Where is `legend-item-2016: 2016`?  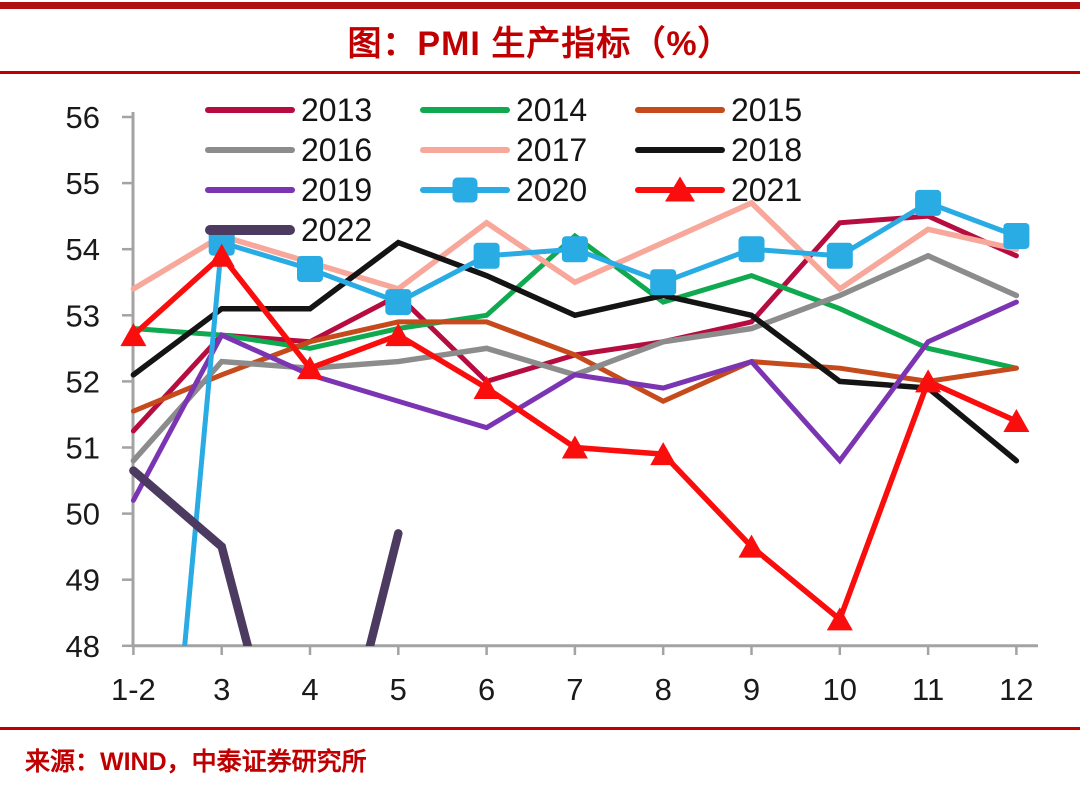
legend-item-2016: 2016 is located at coordinates (288, 150).